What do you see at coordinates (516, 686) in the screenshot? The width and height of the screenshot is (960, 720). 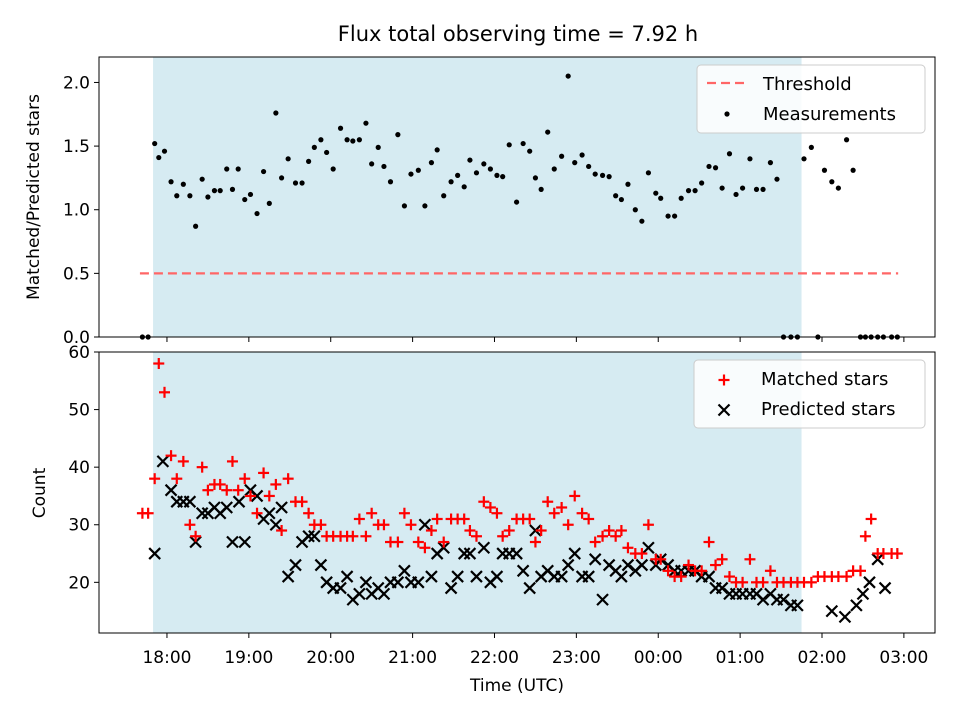 I see `bottom-x-axis-label: Time (UTC)` at bounding box center [516, 686].